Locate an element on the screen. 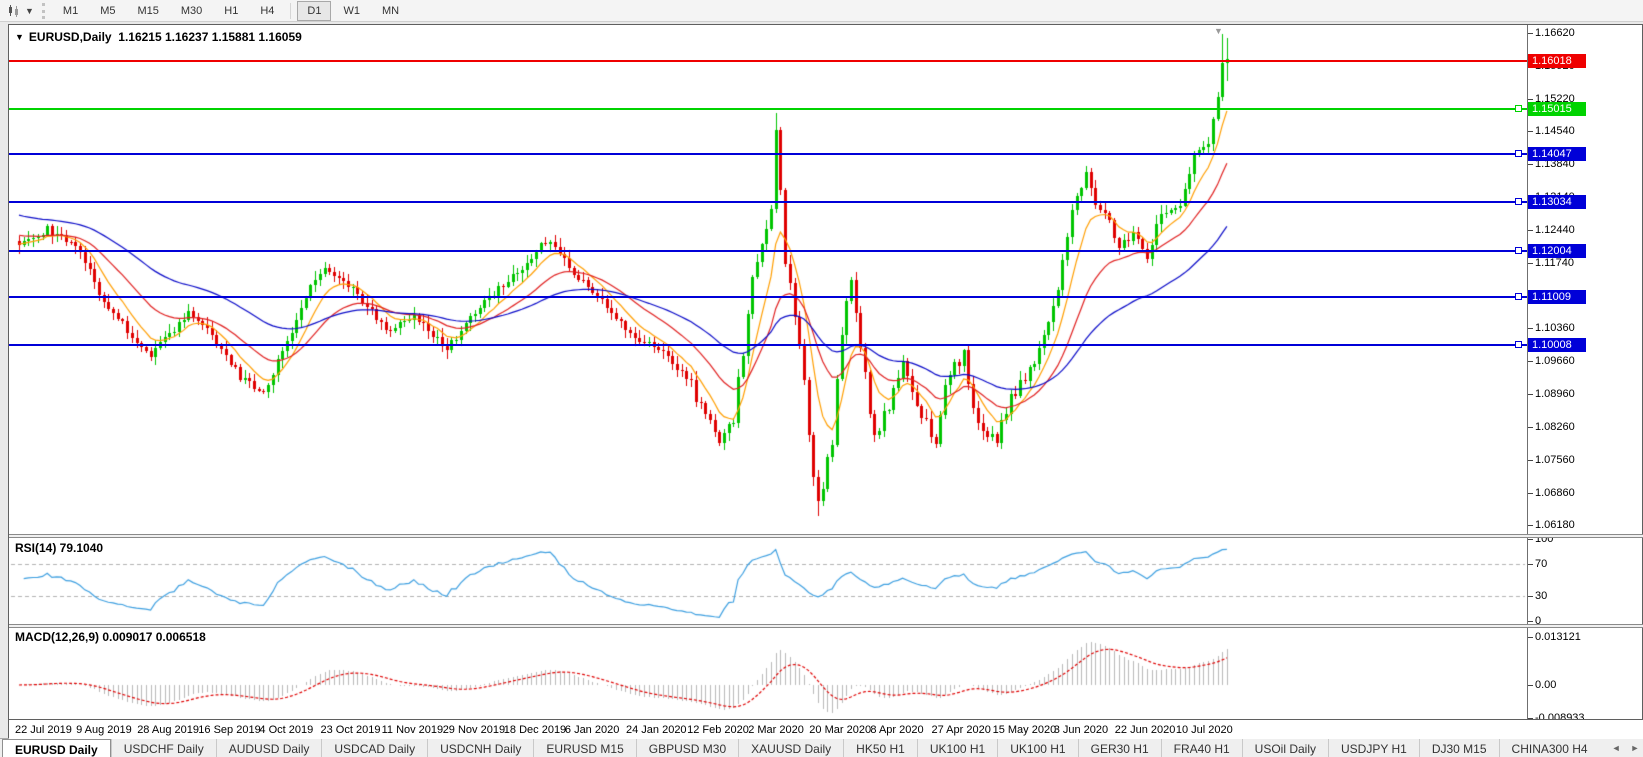  date-label: 20 Mar 2020 is located at coordinates (840, 730).